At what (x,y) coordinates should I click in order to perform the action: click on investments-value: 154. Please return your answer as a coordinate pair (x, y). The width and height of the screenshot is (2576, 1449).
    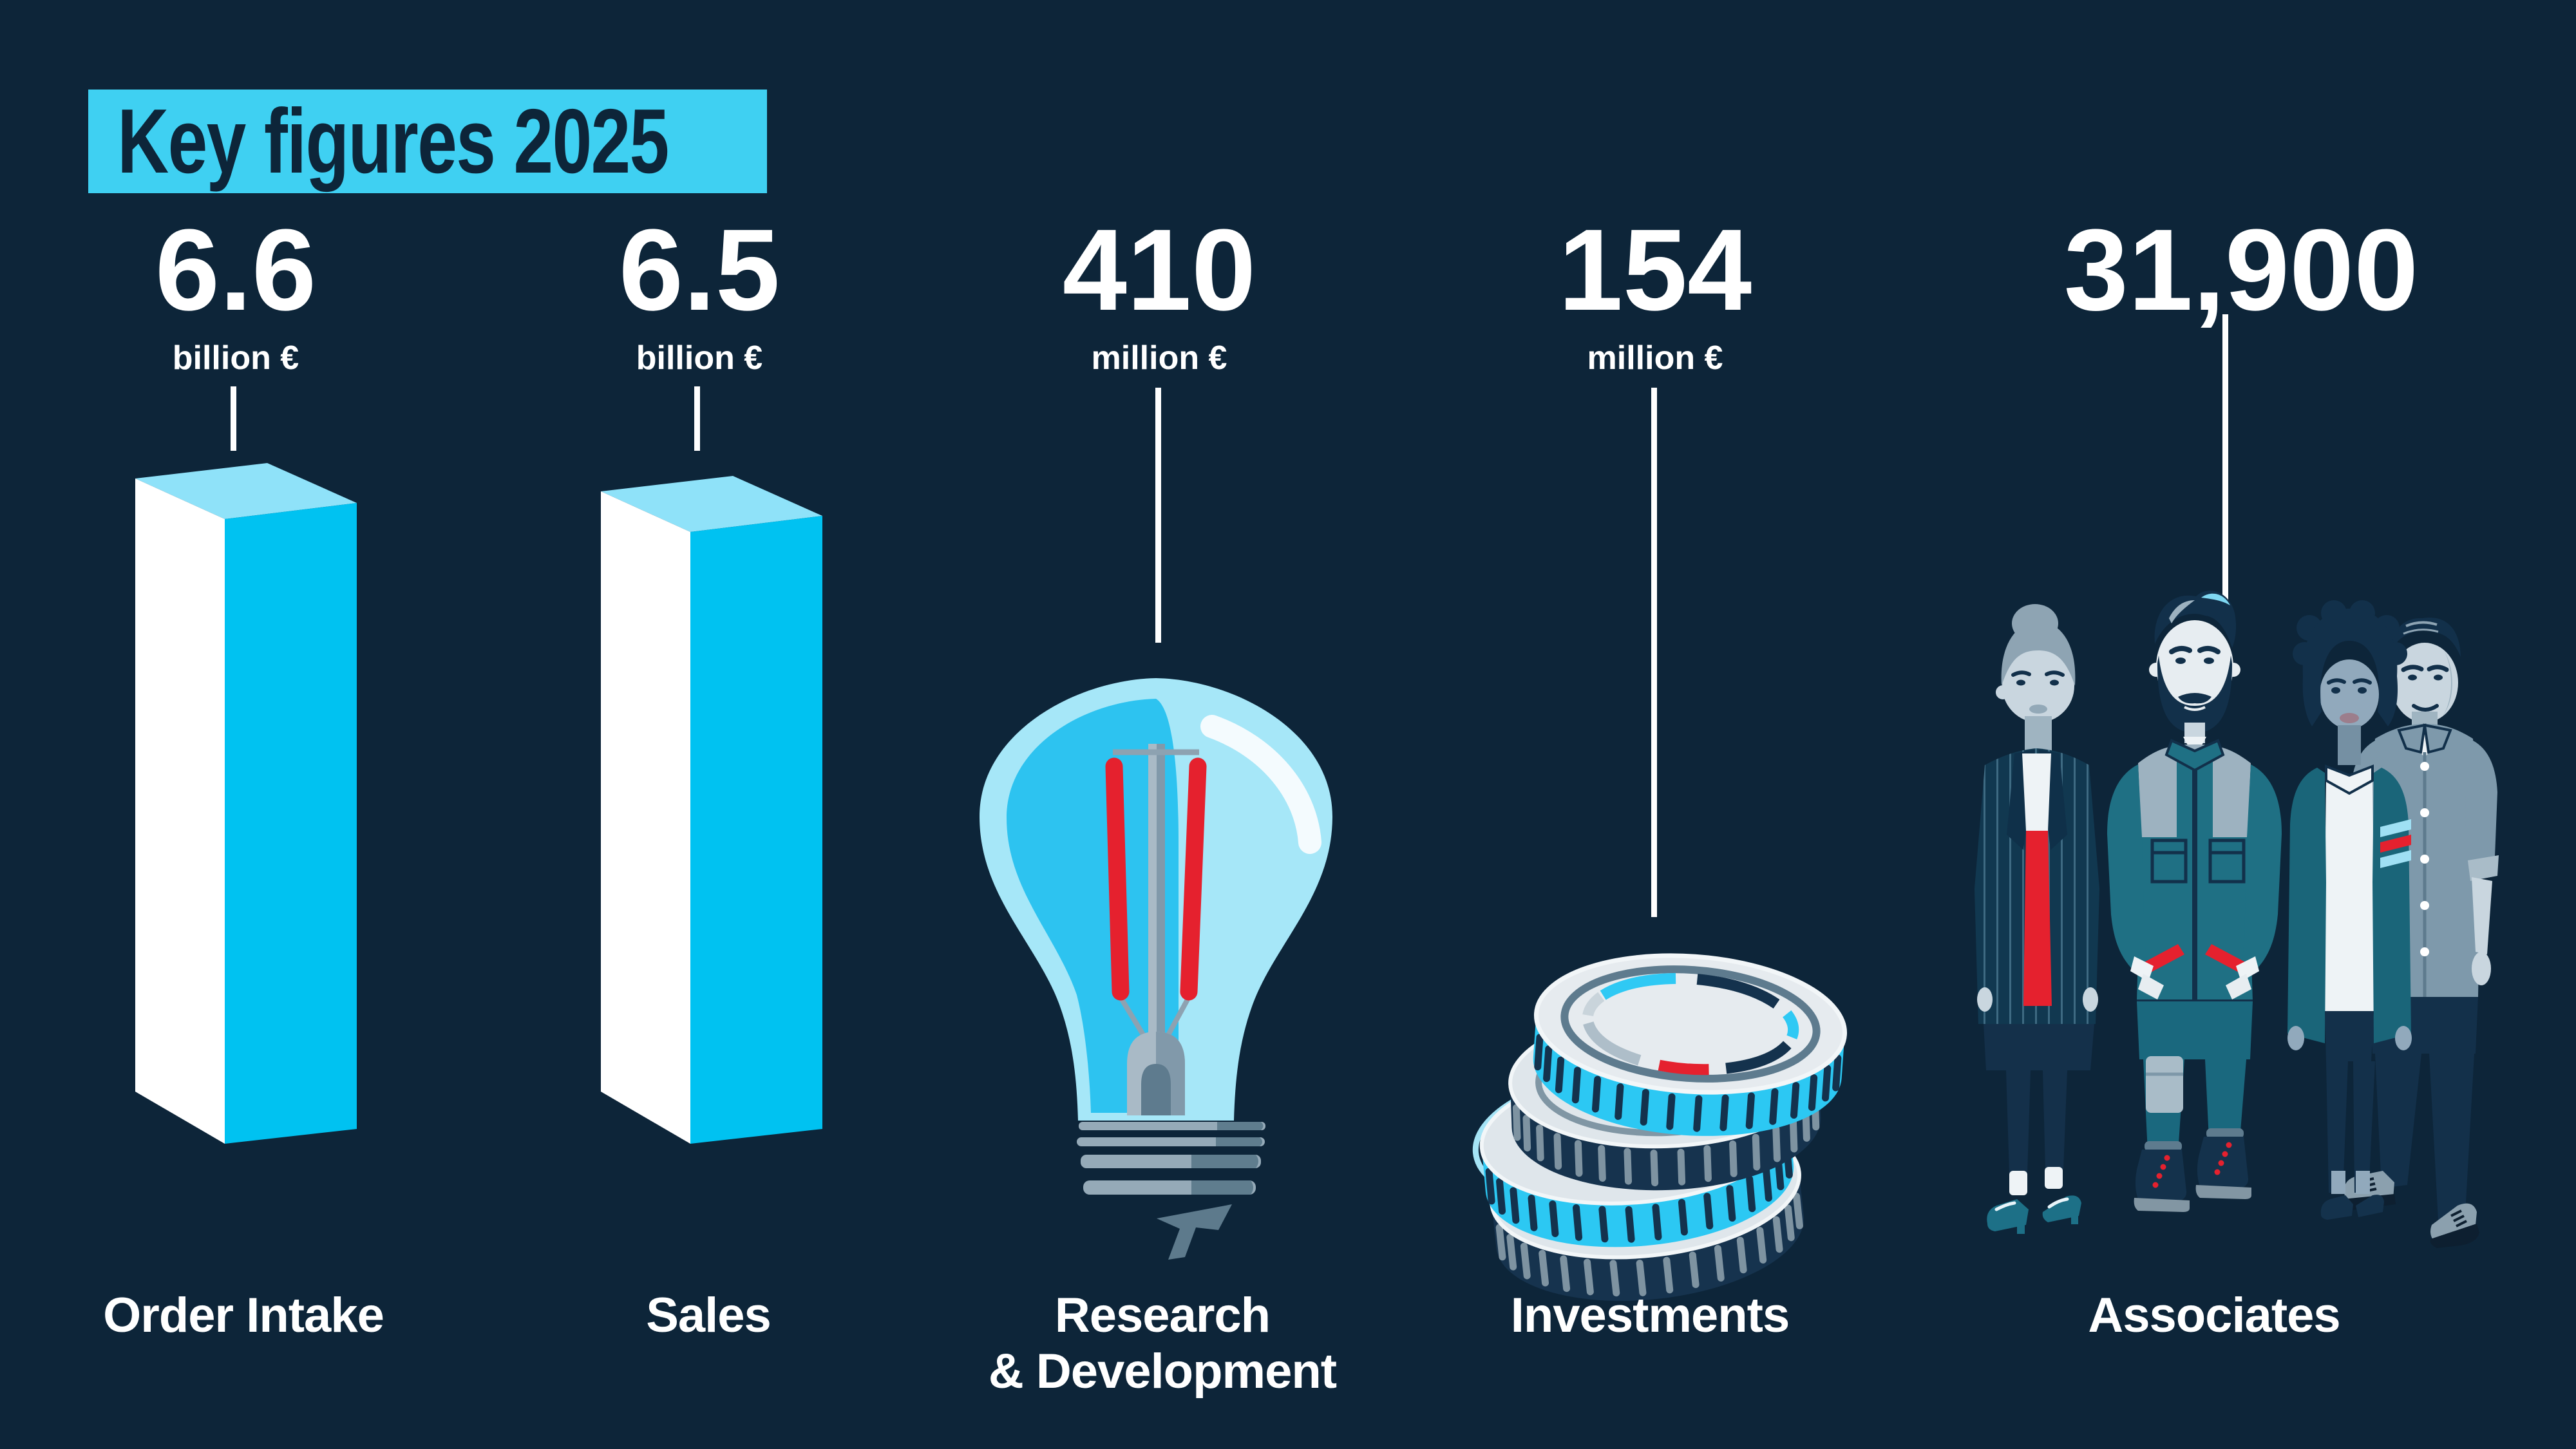
    Looking at the image, I should click on (1655, 270).